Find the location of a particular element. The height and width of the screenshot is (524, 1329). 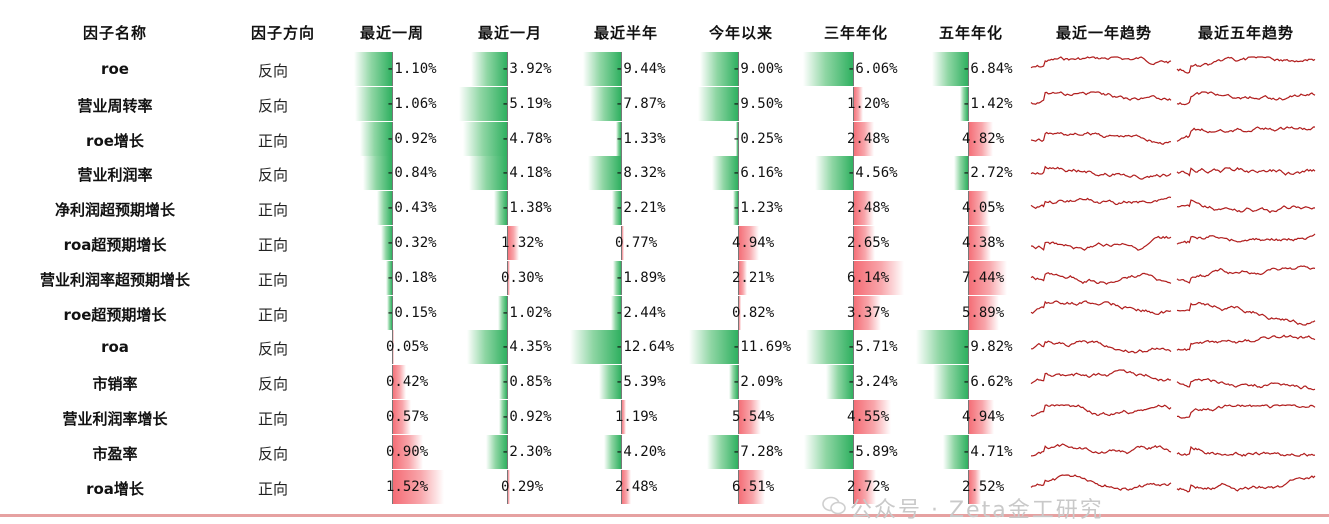

value-label: -2.30% is located at coordinates (526, 451).